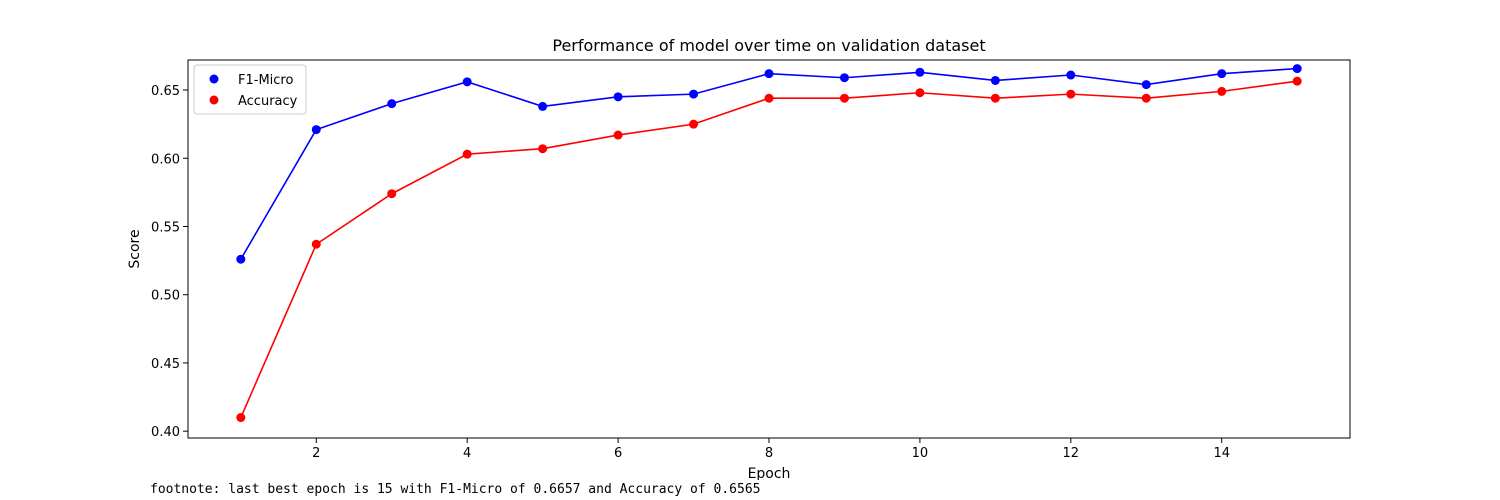 This screenshot has height=500, width=1500. I want to click on x-tick-label: 8, so click(769, 453).